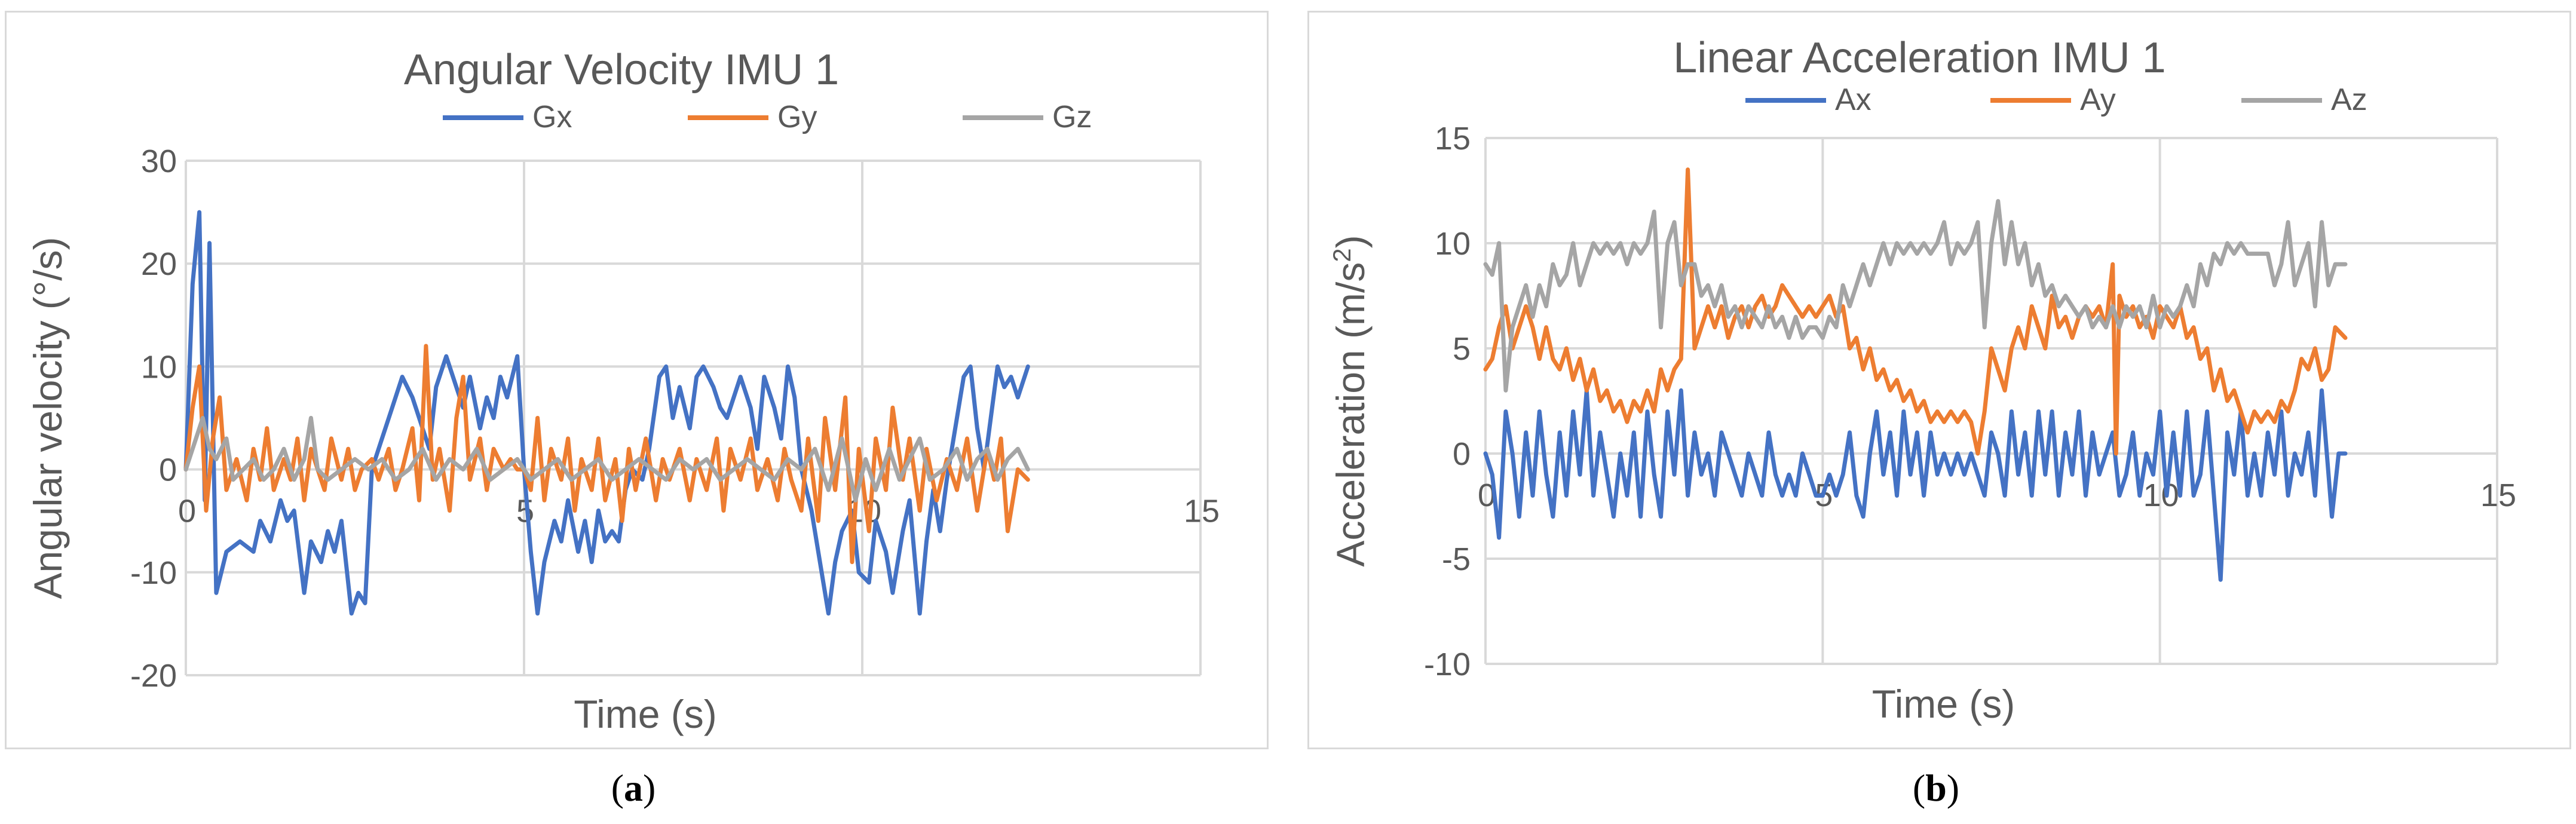 Image resolution: width=2576 pixels, height=824 pixels. I want to click on series-line-ax, so click(1916, 485).